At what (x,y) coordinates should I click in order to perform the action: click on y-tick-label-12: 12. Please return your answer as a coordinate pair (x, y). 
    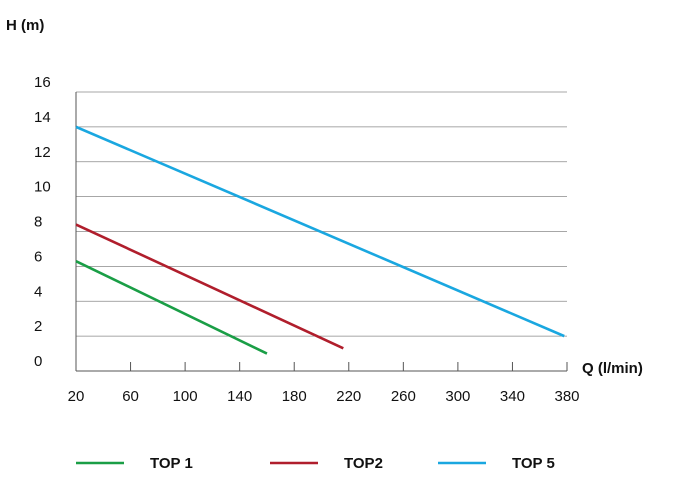
    Looking at the image, I should click on (42, 152).